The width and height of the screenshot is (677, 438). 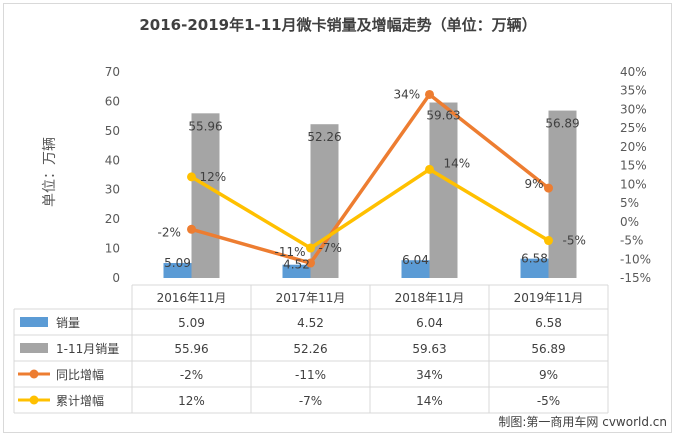 What do you see at coordinates (429, 375) in the screenshot?
I see `table-cell: 34%` at bounding box center [429, 375].